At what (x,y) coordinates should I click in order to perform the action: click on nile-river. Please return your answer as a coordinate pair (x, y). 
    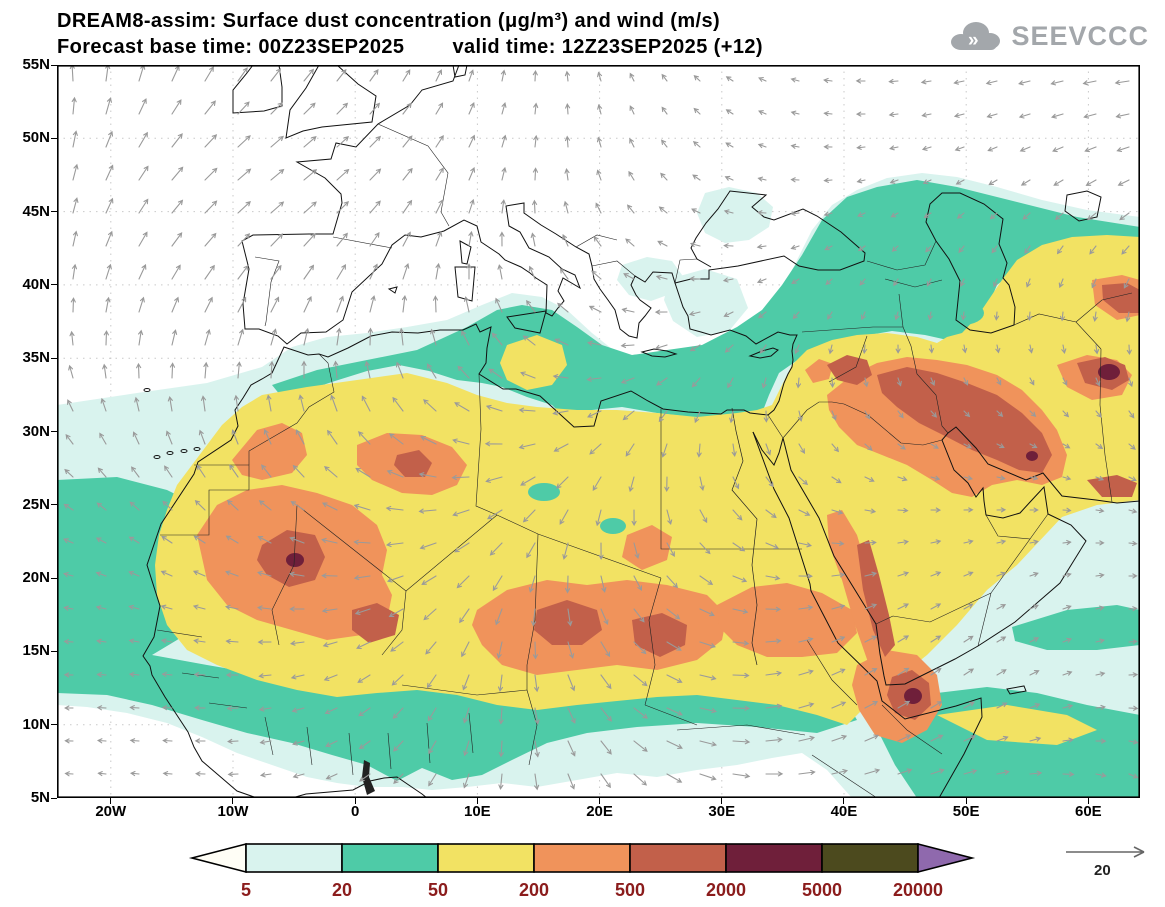
    Looking at the image, I should click on (744, 536).